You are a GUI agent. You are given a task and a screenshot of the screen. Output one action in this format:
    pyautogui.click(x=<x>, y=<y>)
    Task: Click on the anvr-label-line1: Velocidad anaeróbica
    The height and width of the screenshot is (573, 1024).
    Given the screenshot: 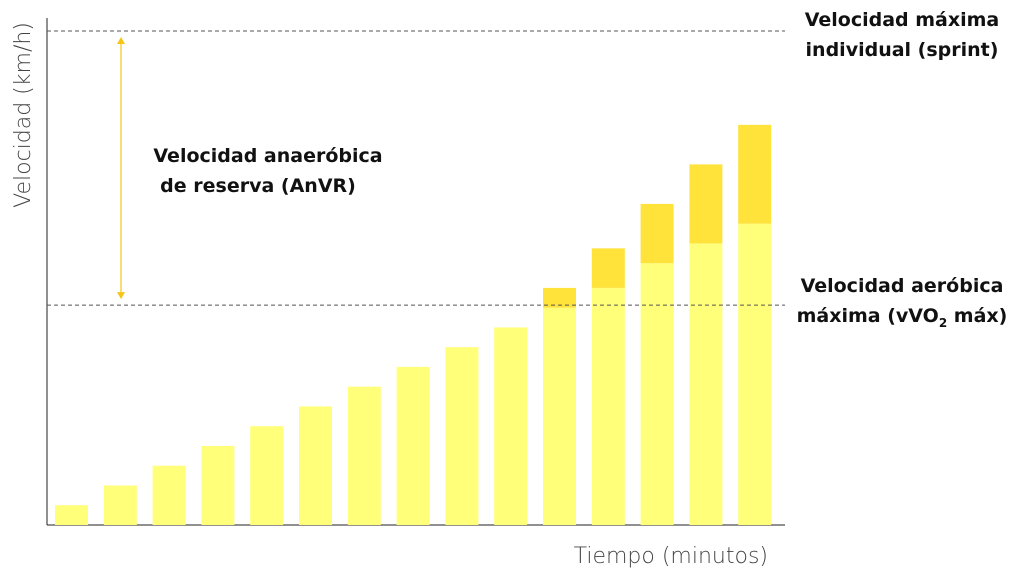 What is the action you would take?
    pyautogui.click(x=267, y=156)
    